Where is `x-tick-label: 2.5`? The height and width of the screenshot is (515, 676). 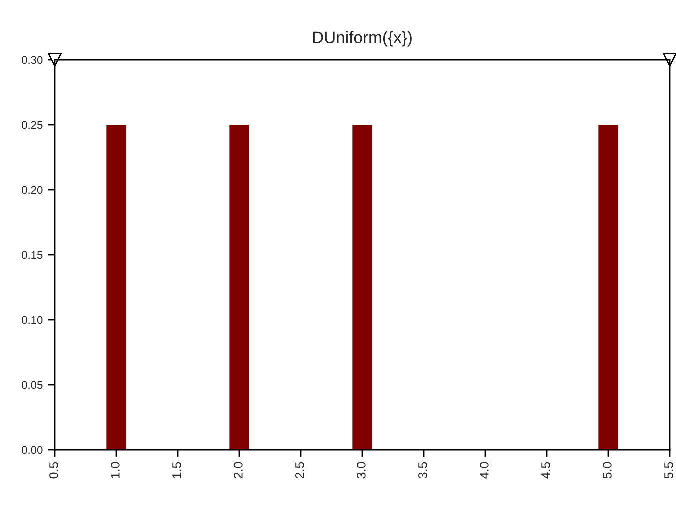 x-tick-label: 2.5 is located at coordinates (300, 470).